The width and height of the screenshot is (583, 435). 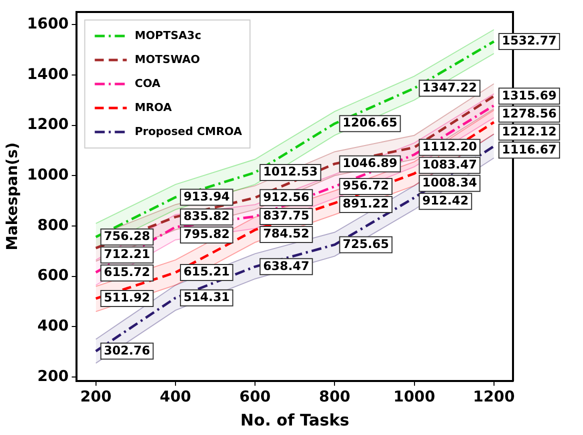 I want to click on y-tick-label: 1000, so click(x=48, y=175).